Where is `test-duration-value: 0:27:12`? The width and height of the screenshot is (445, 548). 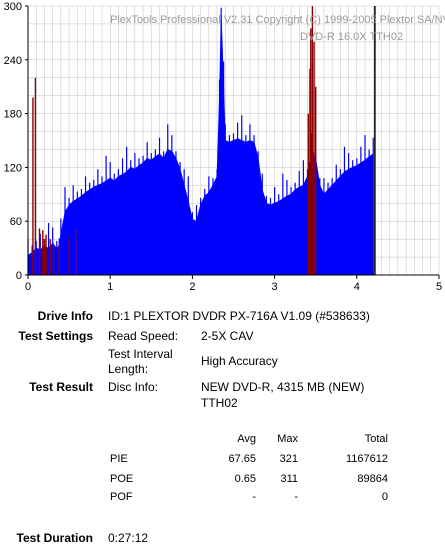
test-duration-value: 0:27:12 is located at coordinates (128, 538).